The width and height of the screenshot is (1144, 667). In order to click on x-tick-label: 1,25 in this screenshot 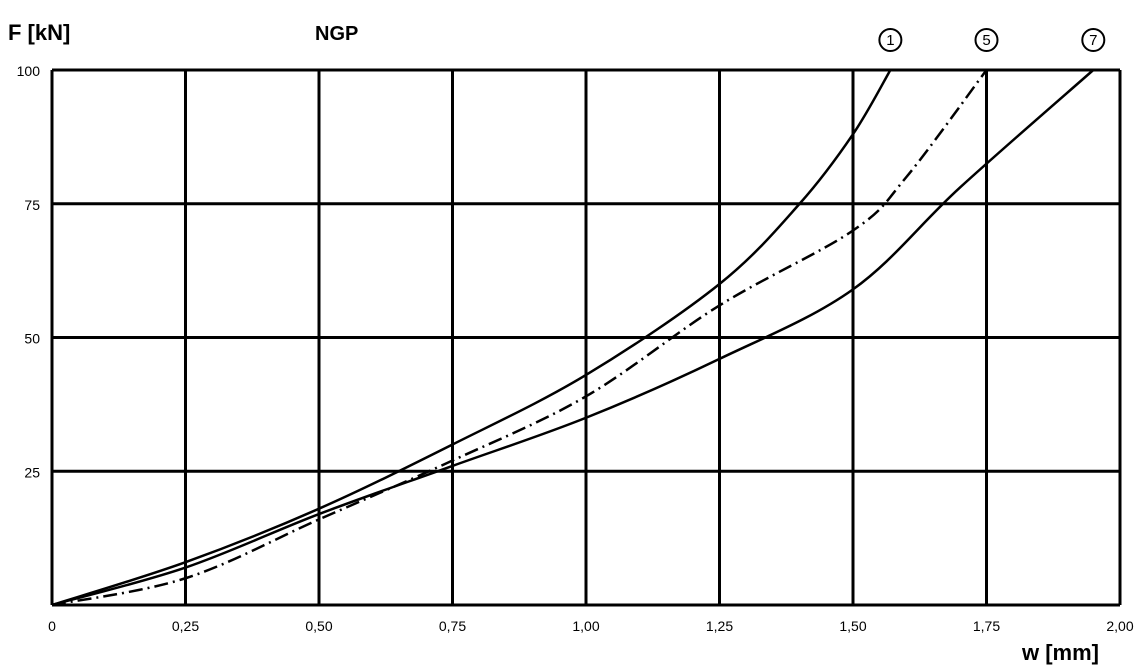, I will do `click(719, 626)`.